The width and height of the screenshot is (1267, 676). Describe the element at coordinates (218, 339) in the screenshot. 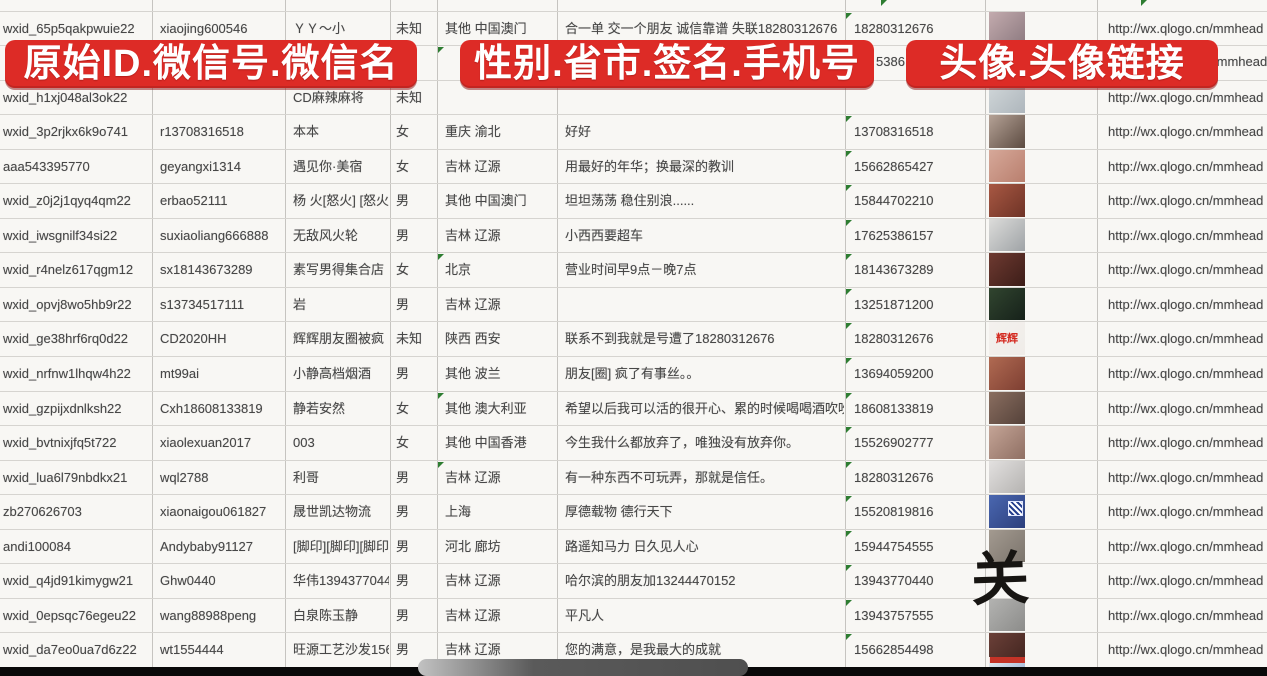

I see `cell-weixin_id: CD2020HH` at that location.